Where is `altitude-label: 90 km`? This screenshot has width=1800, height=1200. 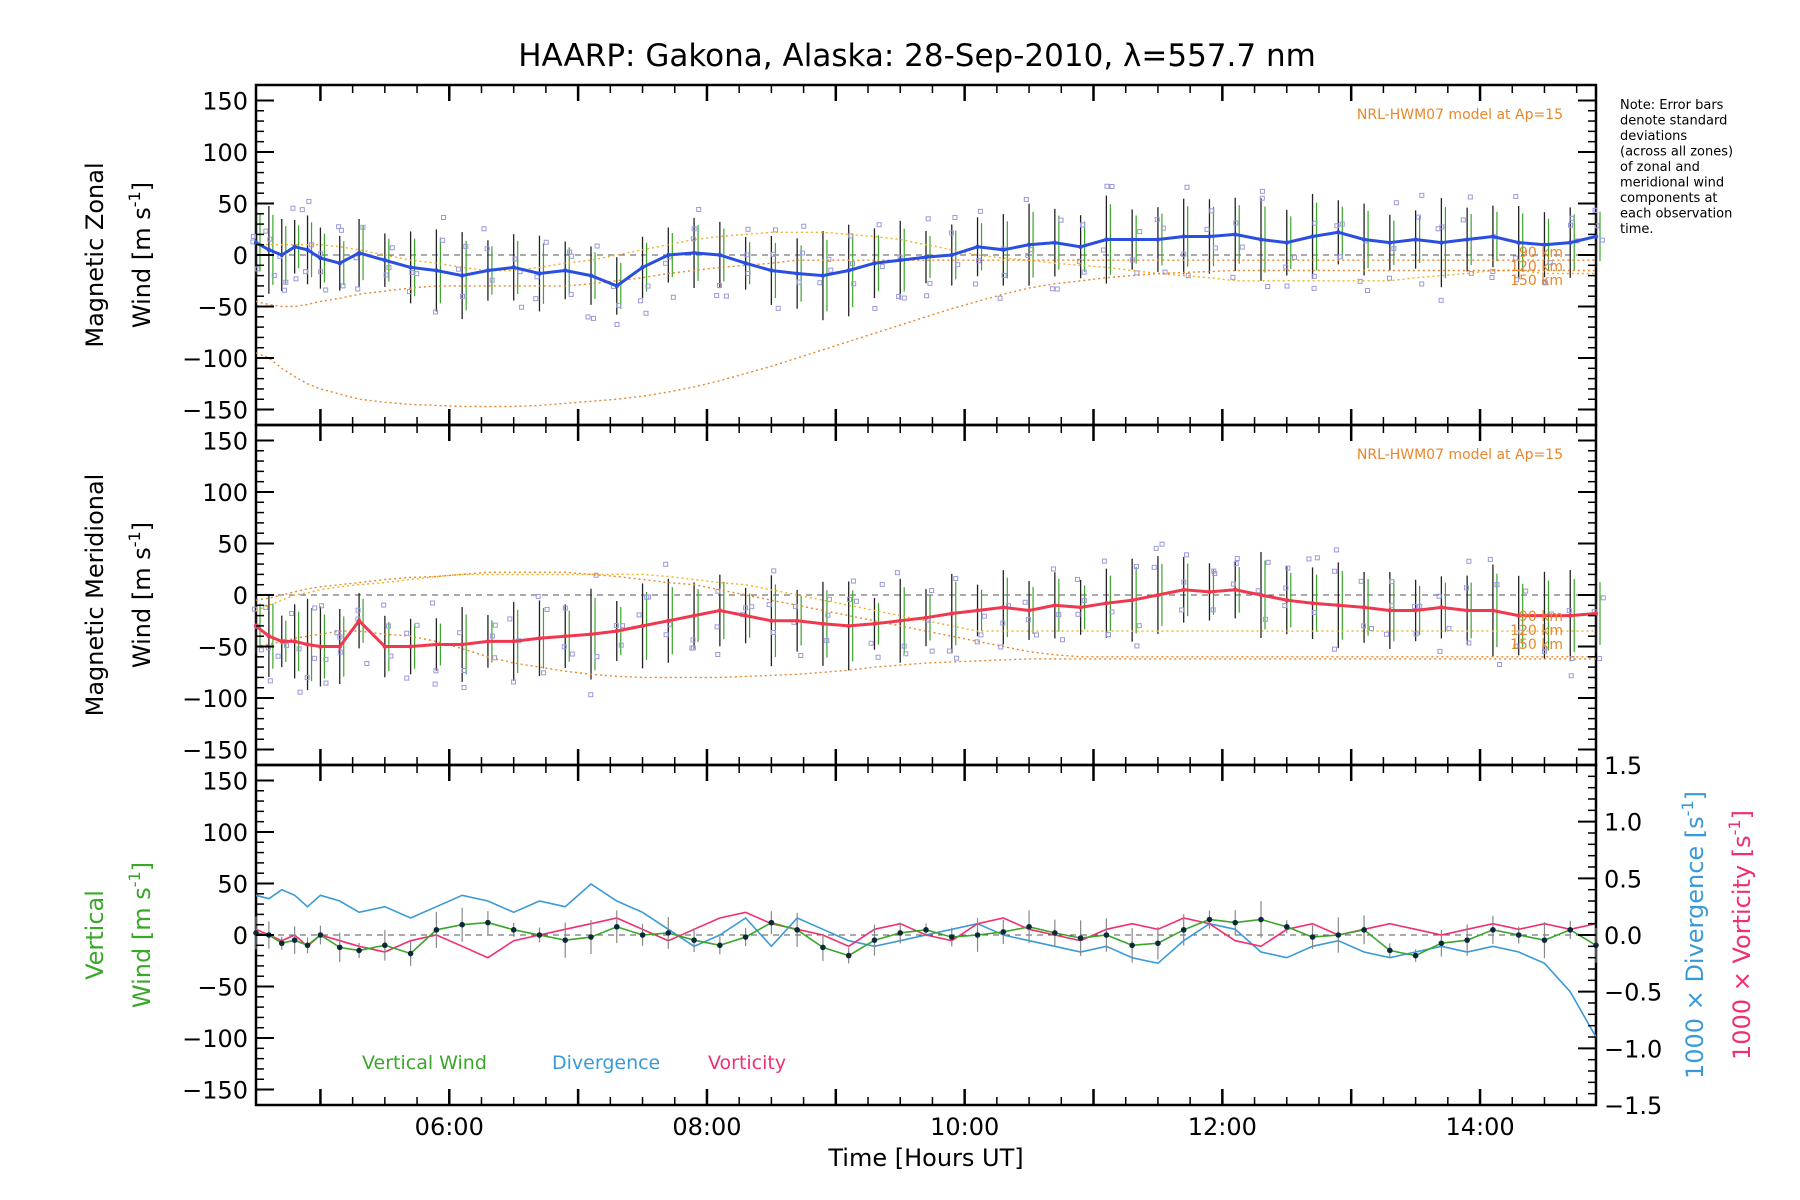
altitude-label: 90 km is located at coordinates (1541, 253).